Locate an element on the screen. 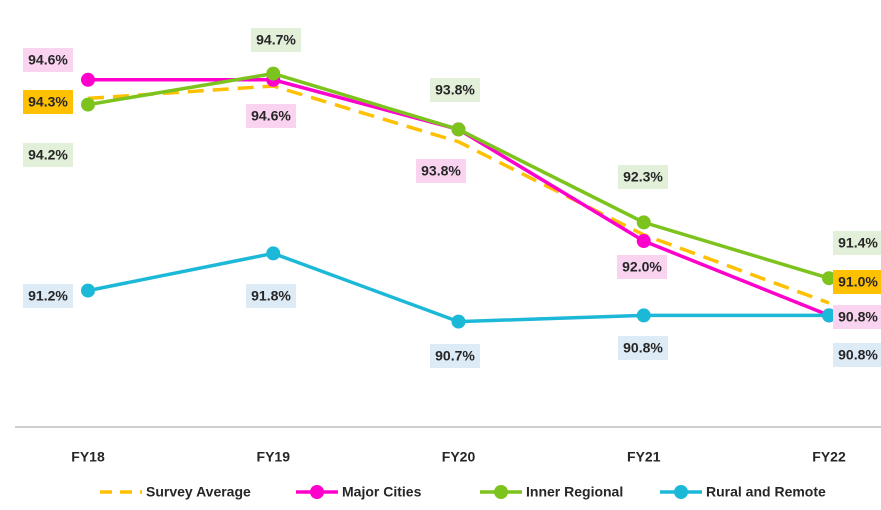  x-tick-label: FY19 is located at coordinates (274, 457).